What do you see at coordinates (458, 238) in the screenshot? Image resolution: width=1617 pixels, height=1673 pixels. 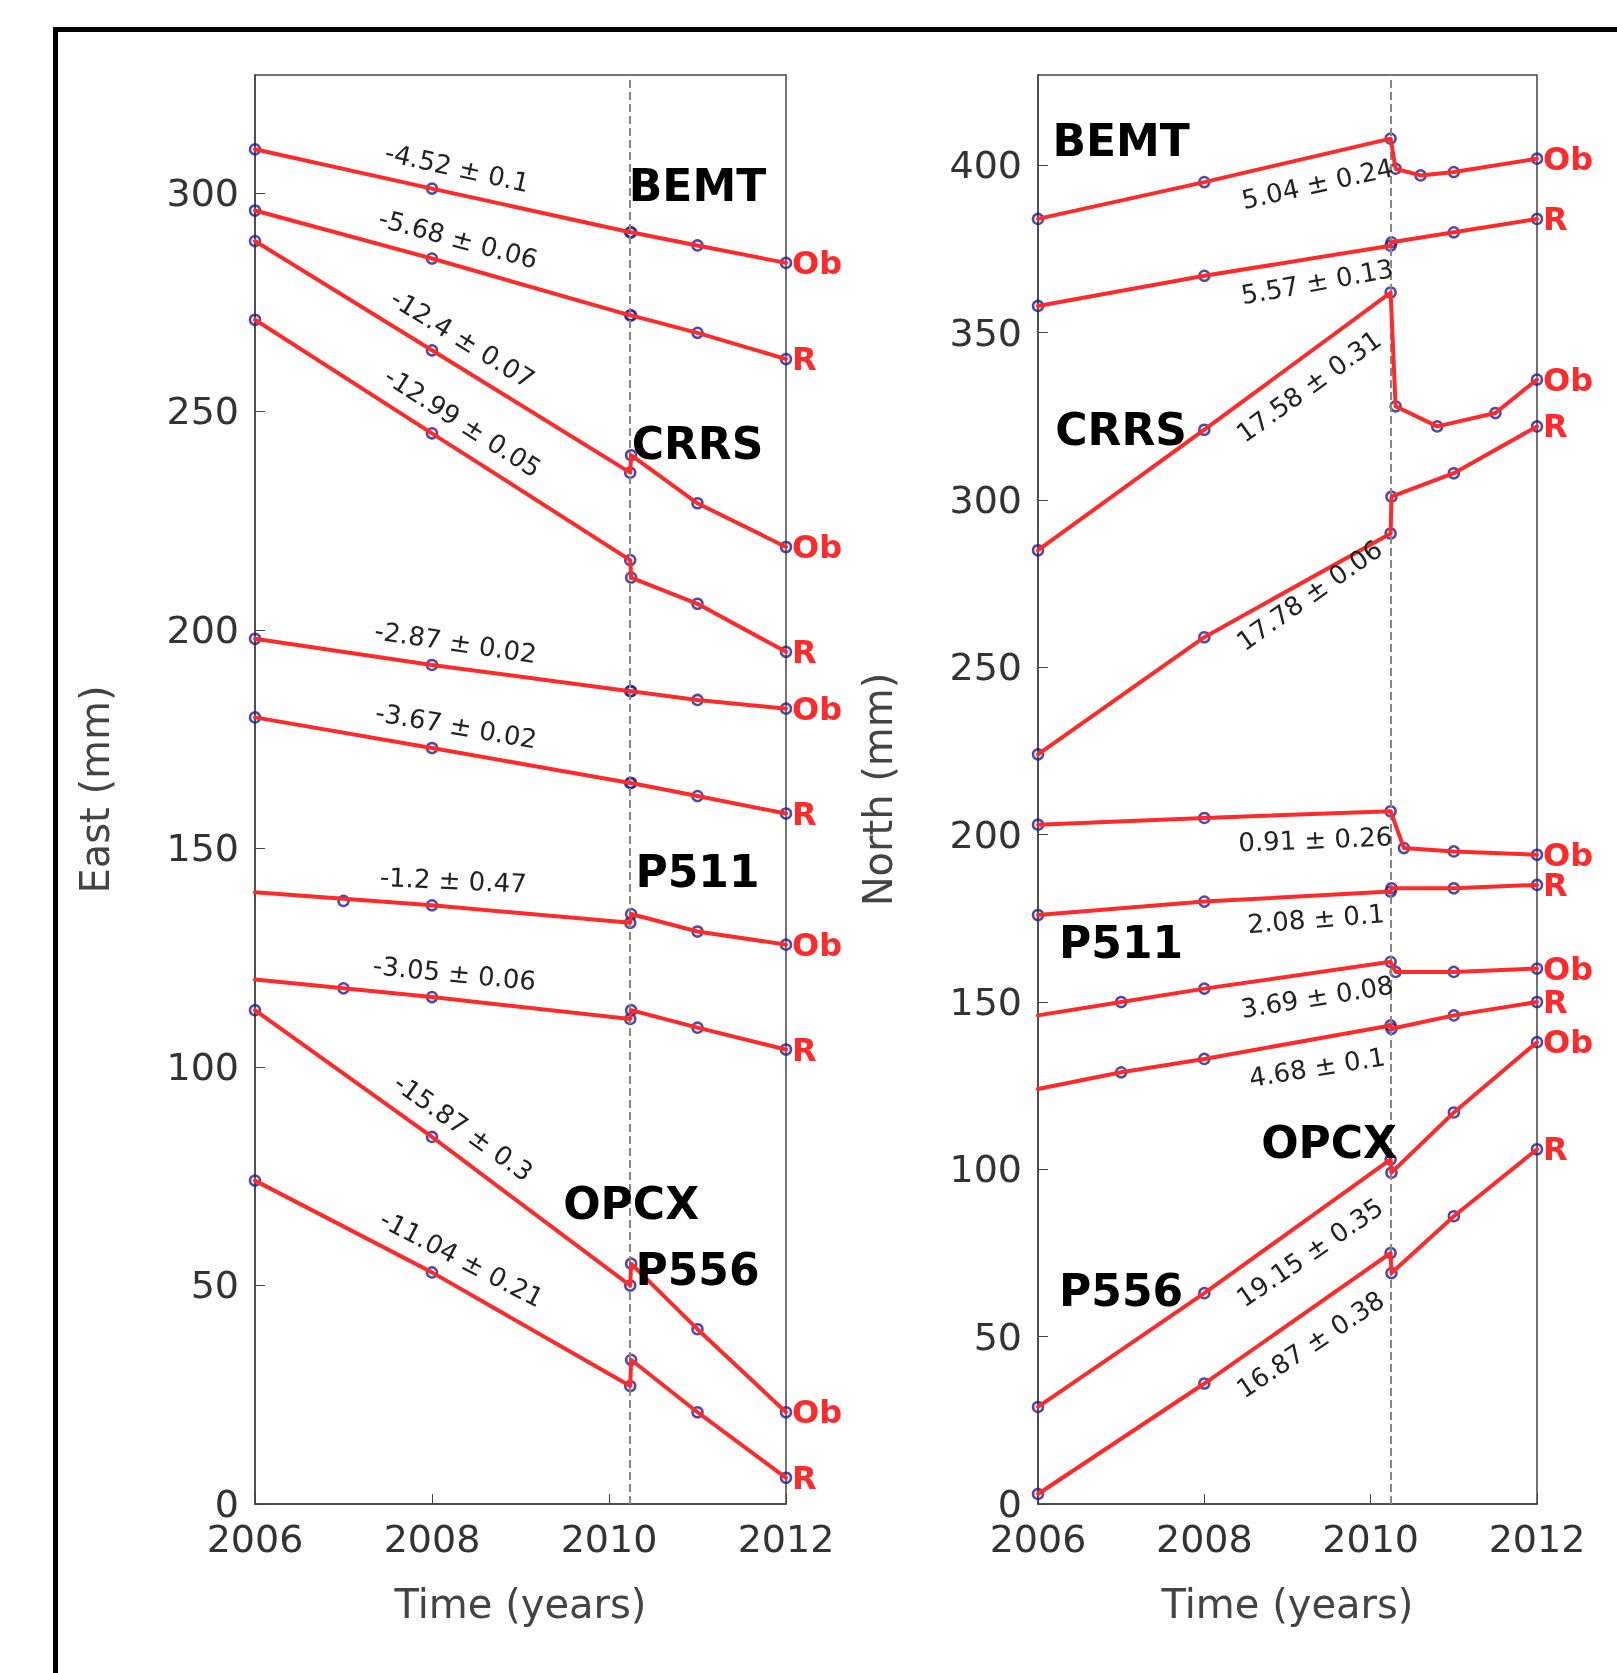 I see `annotation: -5.68 ± 0.06` at bounding box center [458, 238].